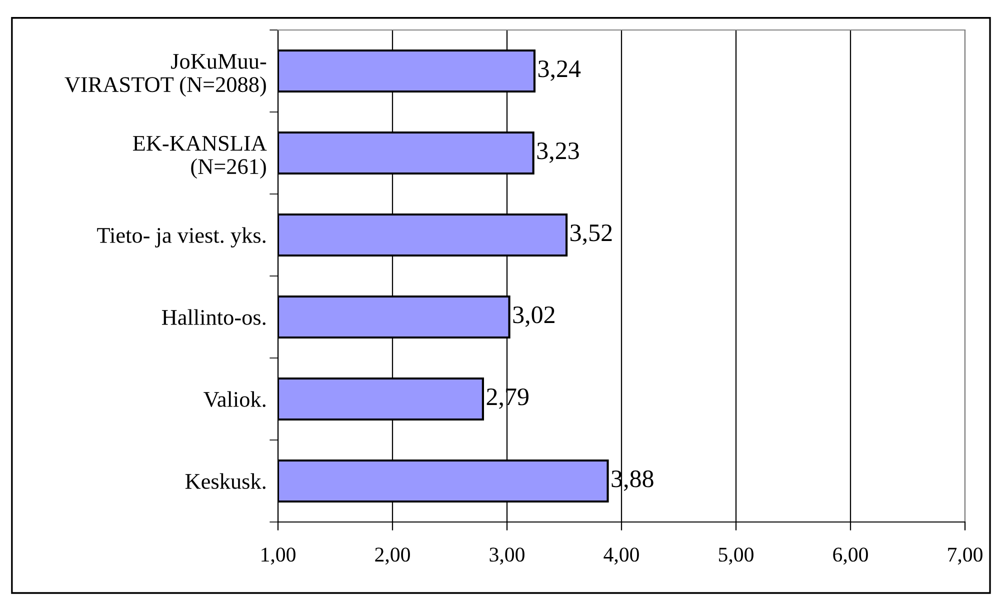  What do you see at coordinates (558, 152) in the screenshot?
I see `data-label: 3,23` at bounding box center [558, 152].